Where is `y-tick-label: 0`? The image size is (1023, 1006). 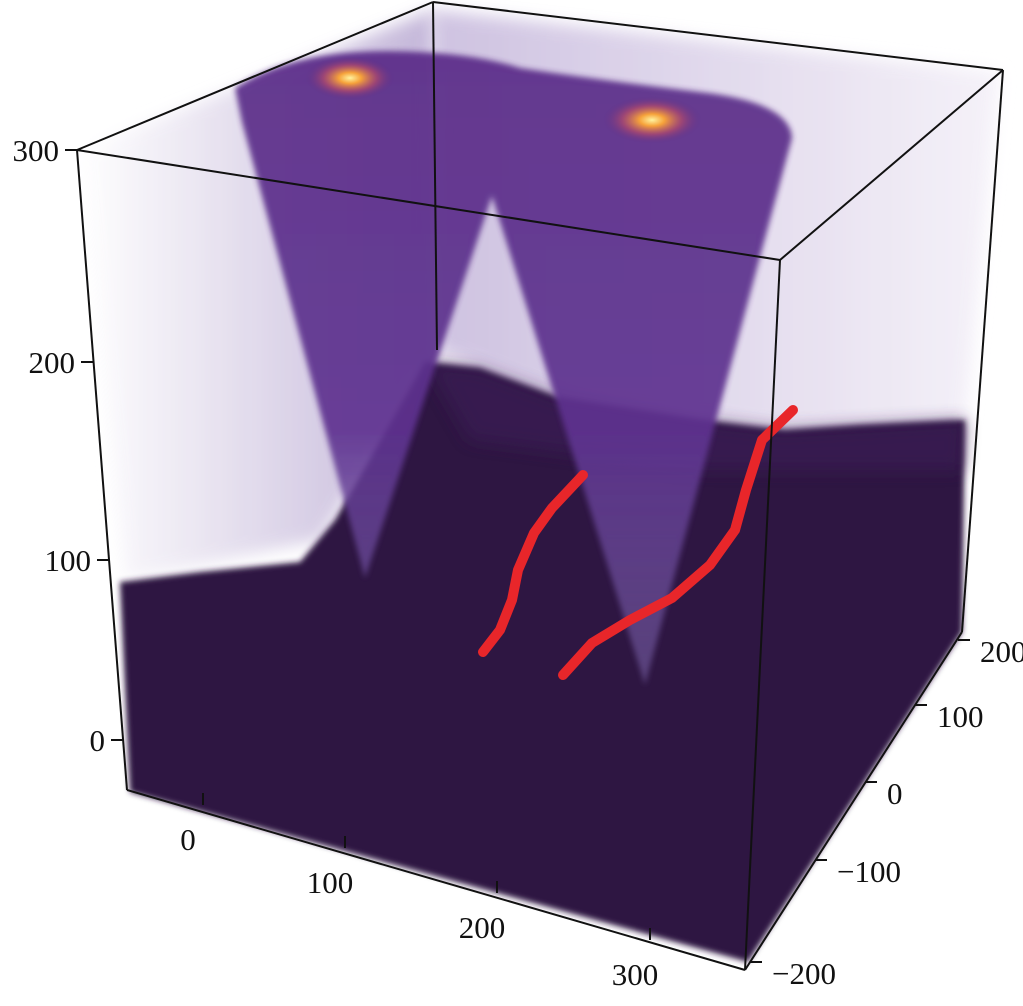
y-tick-label: 0 is located at coordinates (895, 793).